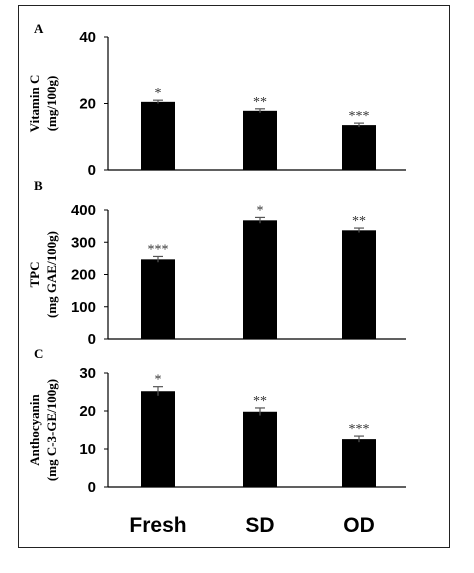 The image size is (474, 573). Describe the element at coordinates (51, 104) in the screenshot. I see `y-axis-label-units: (mg/100g)` at that location.